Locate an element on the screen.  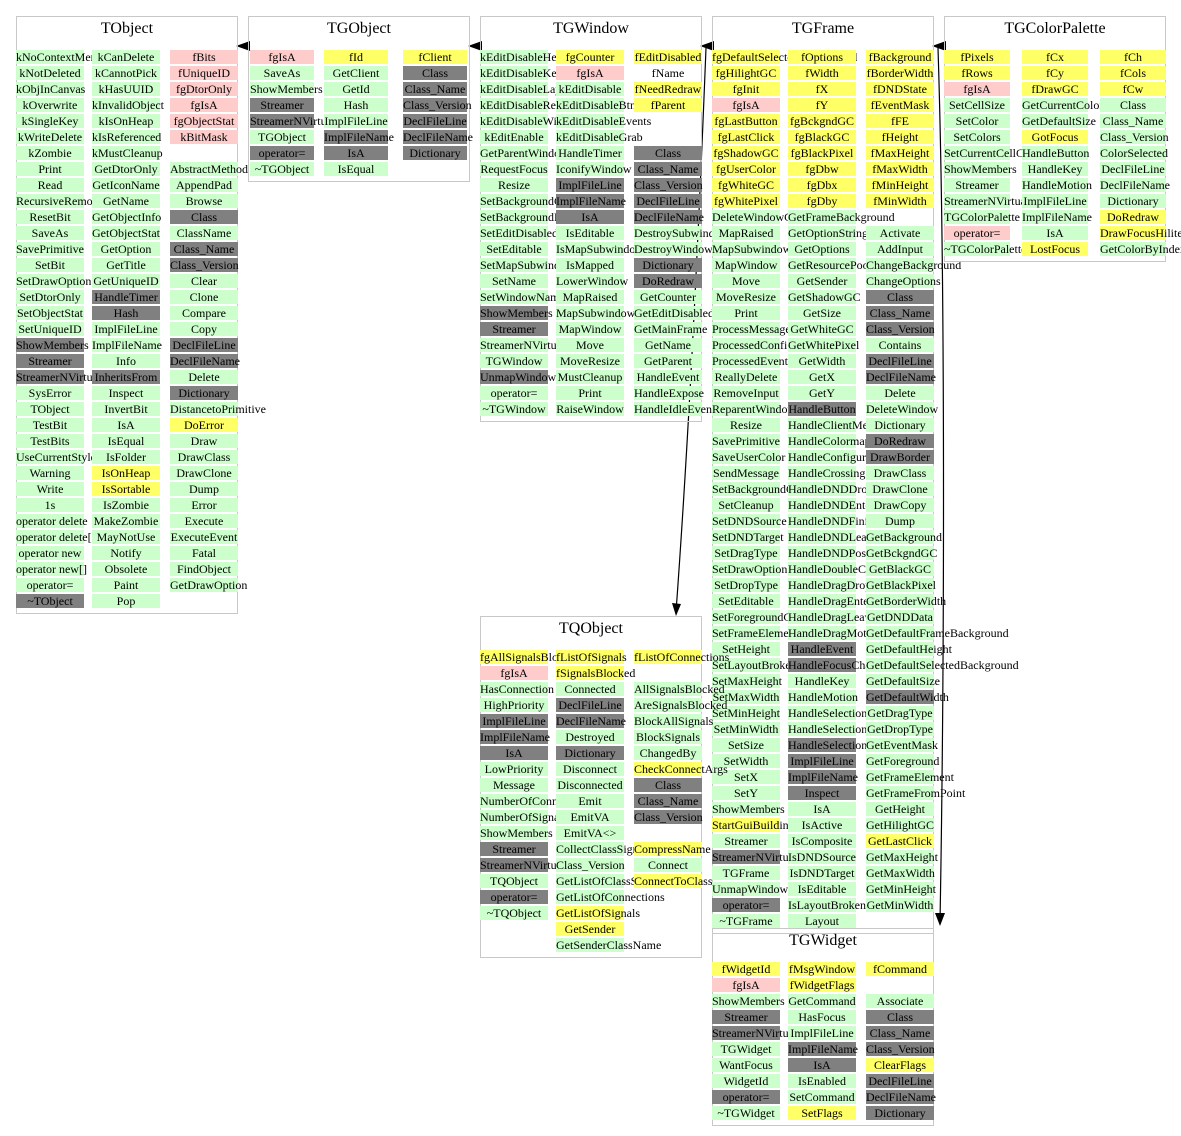
member-cell: DrawCopy is located at coordinates (900, 505).